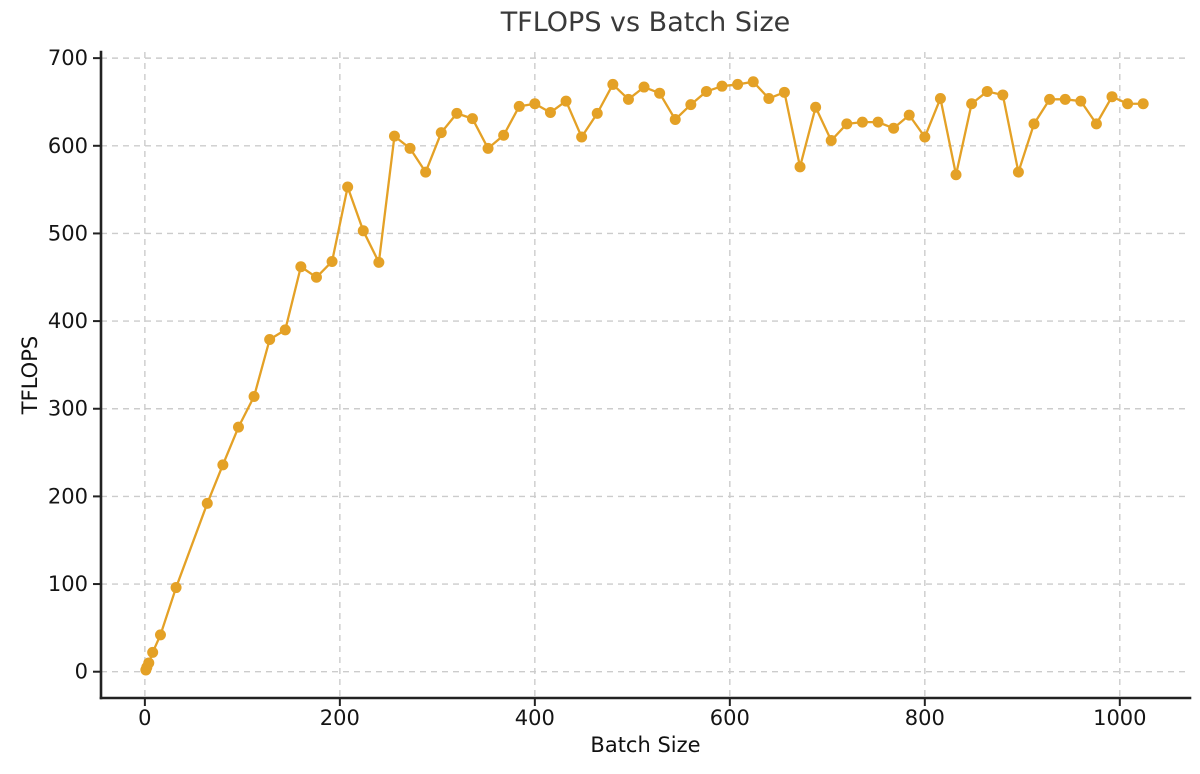  Describe the element at coordinates (925, 718) in the screenshot. I see `x-tick-label: 800` at that location.